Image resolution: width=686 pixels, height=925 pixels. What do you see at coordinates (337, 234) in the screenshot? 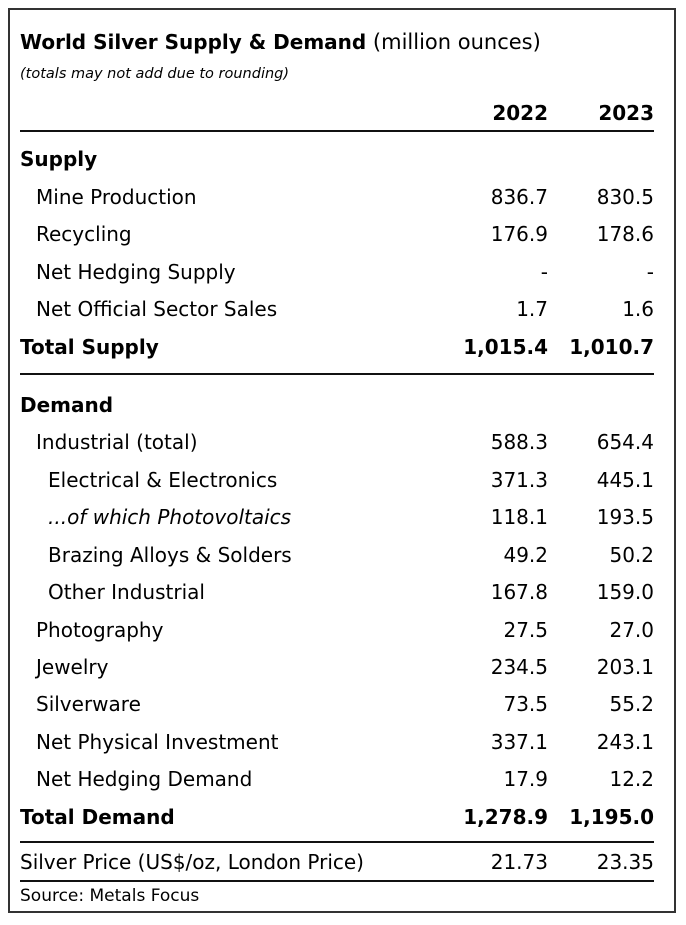
I see `table-row: Recycling 176.9 178.6` at bounding box center [337, 234].